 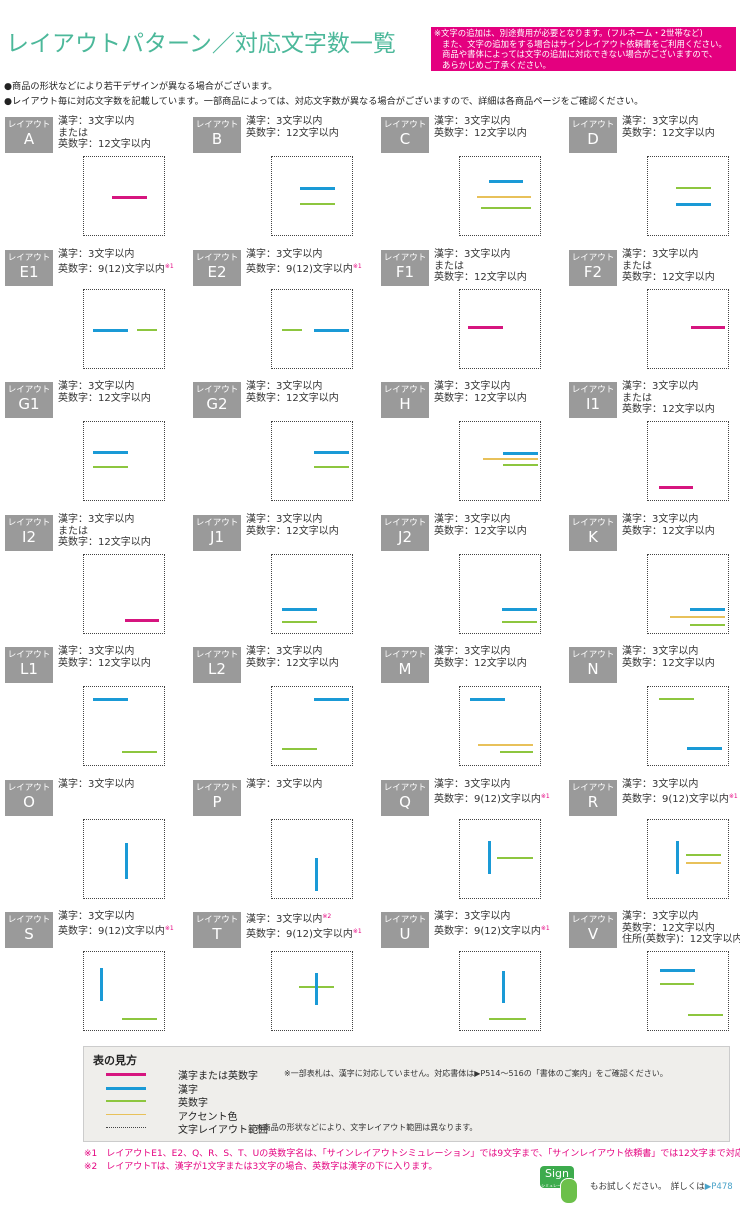 What do you see at coordinates (505, 745) in the screenshot?
I see `layout-line-accent` at bounding box center [505, 745].